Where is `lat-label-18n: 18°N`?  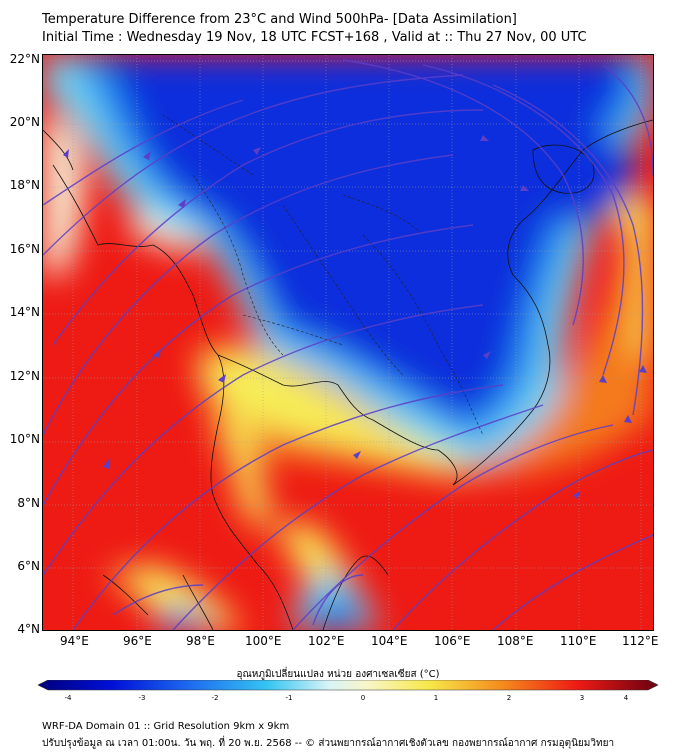
lat-label-18n: 18°N is located at coordinates (24, 185).